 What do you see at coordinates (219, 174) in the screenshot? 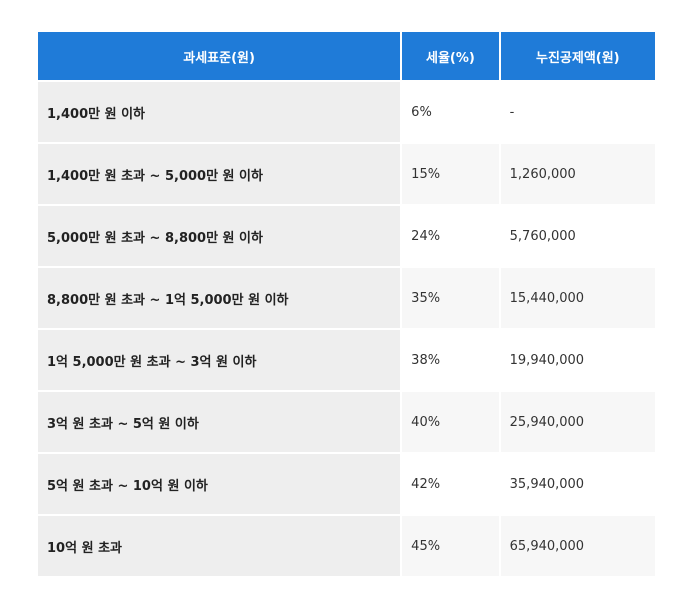
I see `tax-base-cell: 1,400만 원 초과 ~ 5,000만 원 이하` at bounding box center [219, 174].